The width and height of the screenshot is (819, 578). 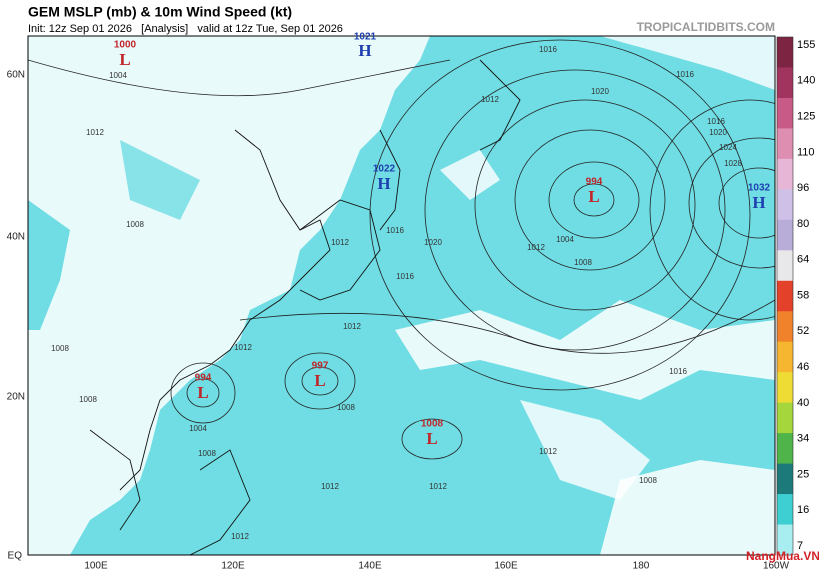 What do you see at coordinates (320, 366) in the screenshot?
I see `center-value: 997` at bounding box center [320, 366].